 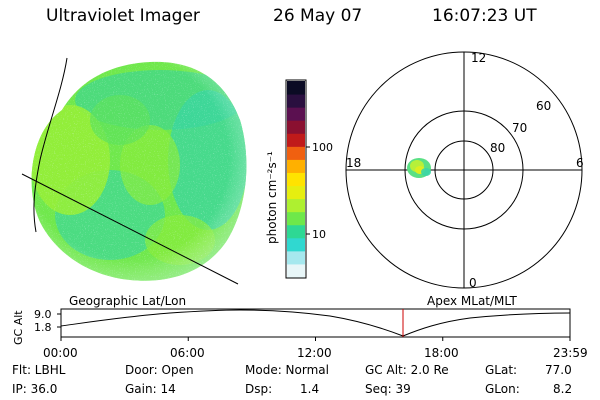 I want to click on colorbar: 100 10 photon cm⁻²s⁻¹, so click(x=299, y=179).